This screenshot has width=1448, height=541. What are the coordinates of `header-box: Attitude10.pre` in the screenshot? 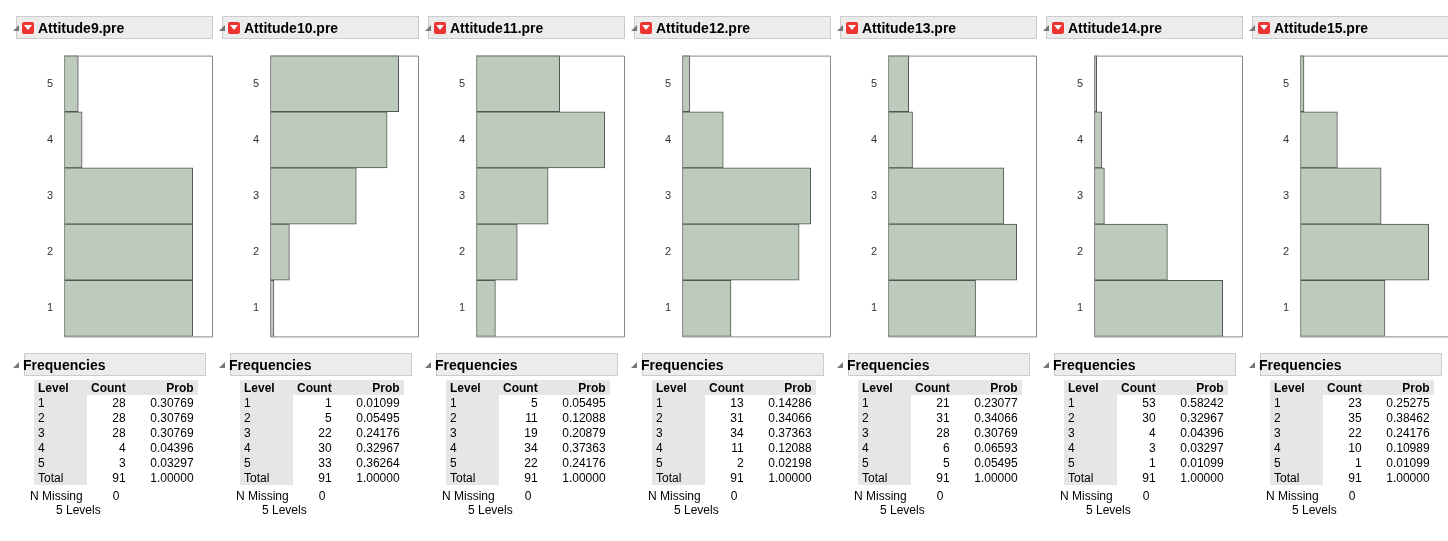 It's located at (320, 27).